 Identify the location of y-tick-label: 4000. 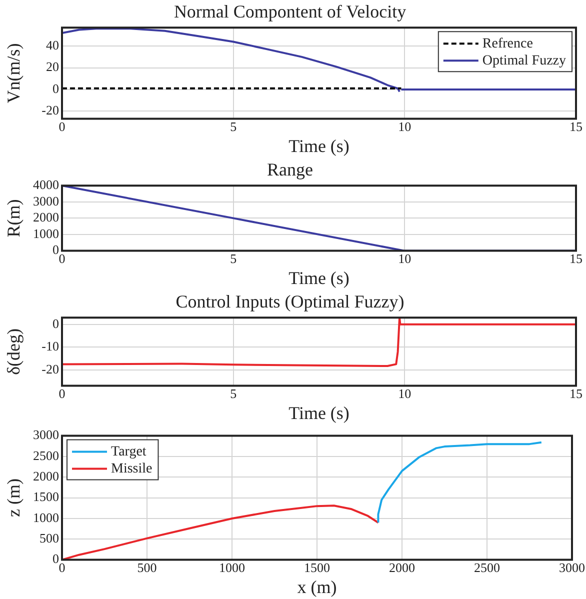
(46, 184).